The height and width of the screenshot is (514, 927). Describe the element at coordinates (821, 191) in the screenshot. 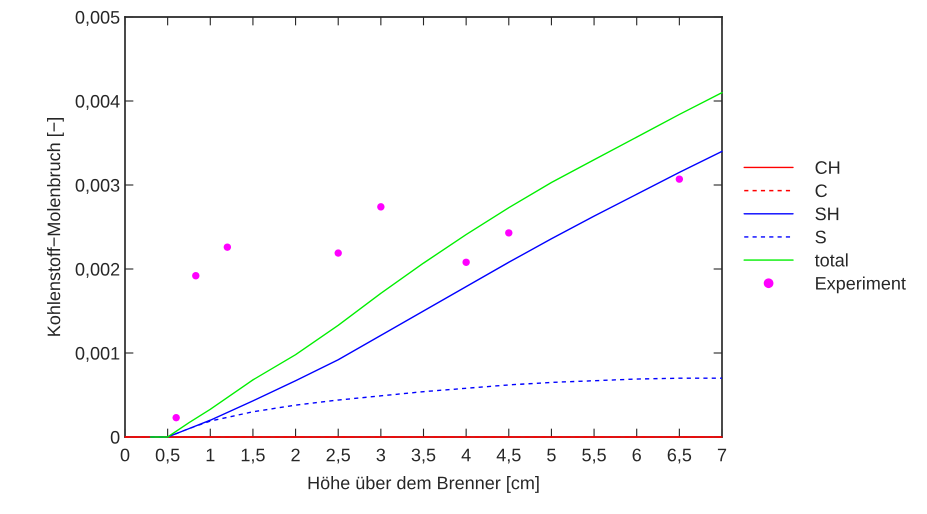

I see `legend-label: C` at that location.